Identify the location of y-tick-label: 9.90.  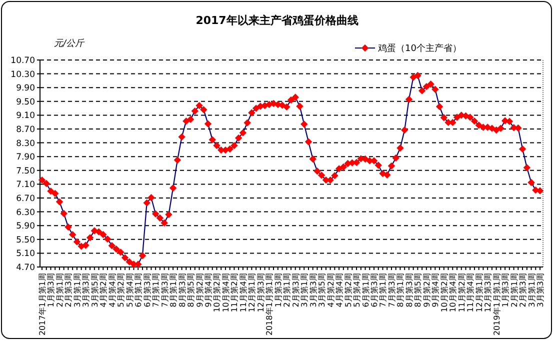
(25, 89).